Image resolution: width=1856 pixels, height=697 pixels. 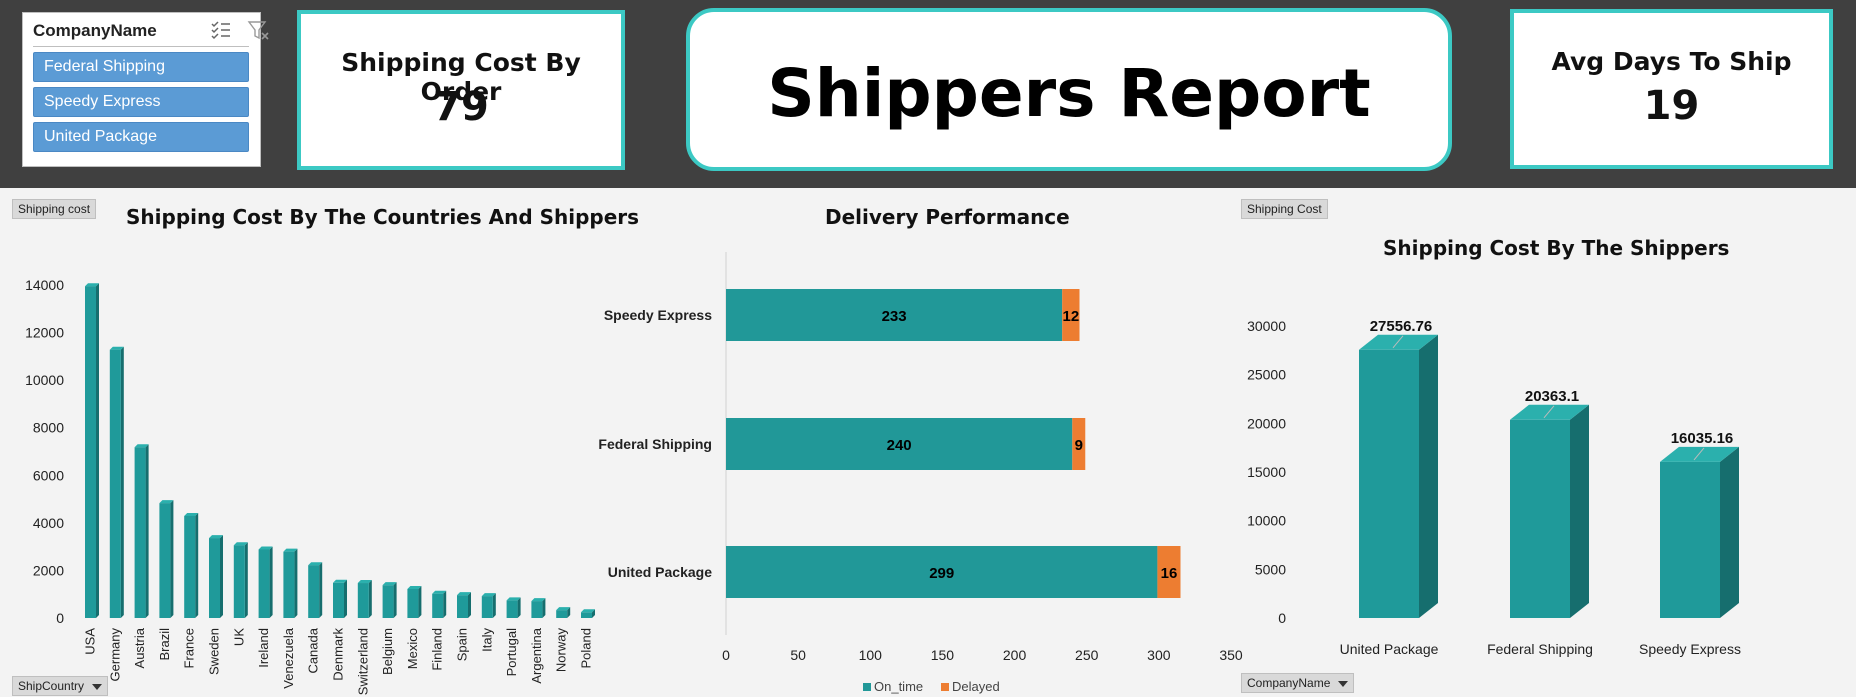 I want to click on x-tick-label: Sweden, so click(x=214, y=651).